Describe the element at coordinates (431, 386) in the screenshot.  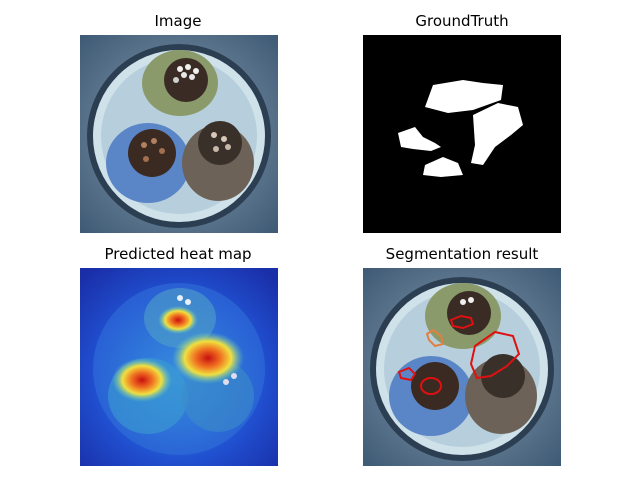
I see `contour-bottom` at that location.